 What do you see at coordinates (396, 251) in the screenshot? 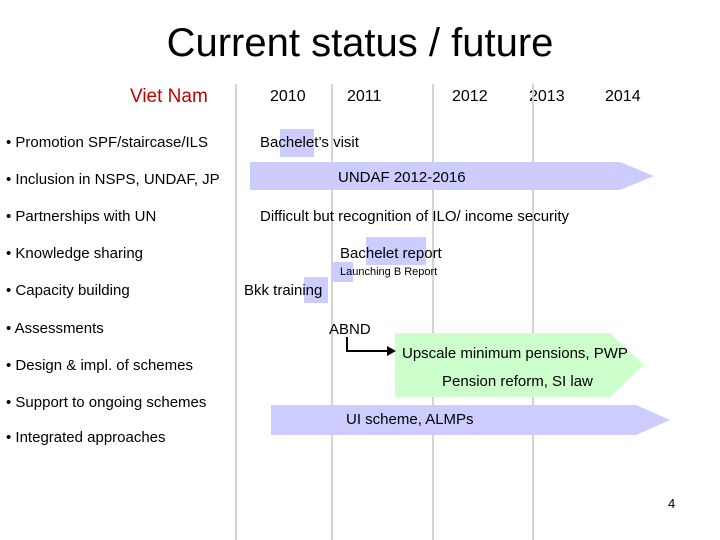
I see `bachelet-report-marker` at bounding box center [396, 251].